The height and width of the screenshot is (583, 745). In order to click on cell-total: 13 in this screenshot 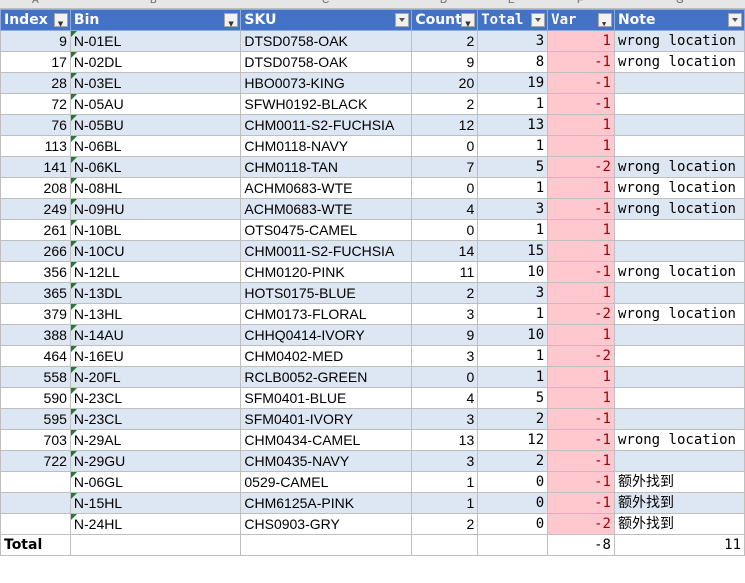, I will do `click(513, 125)`.